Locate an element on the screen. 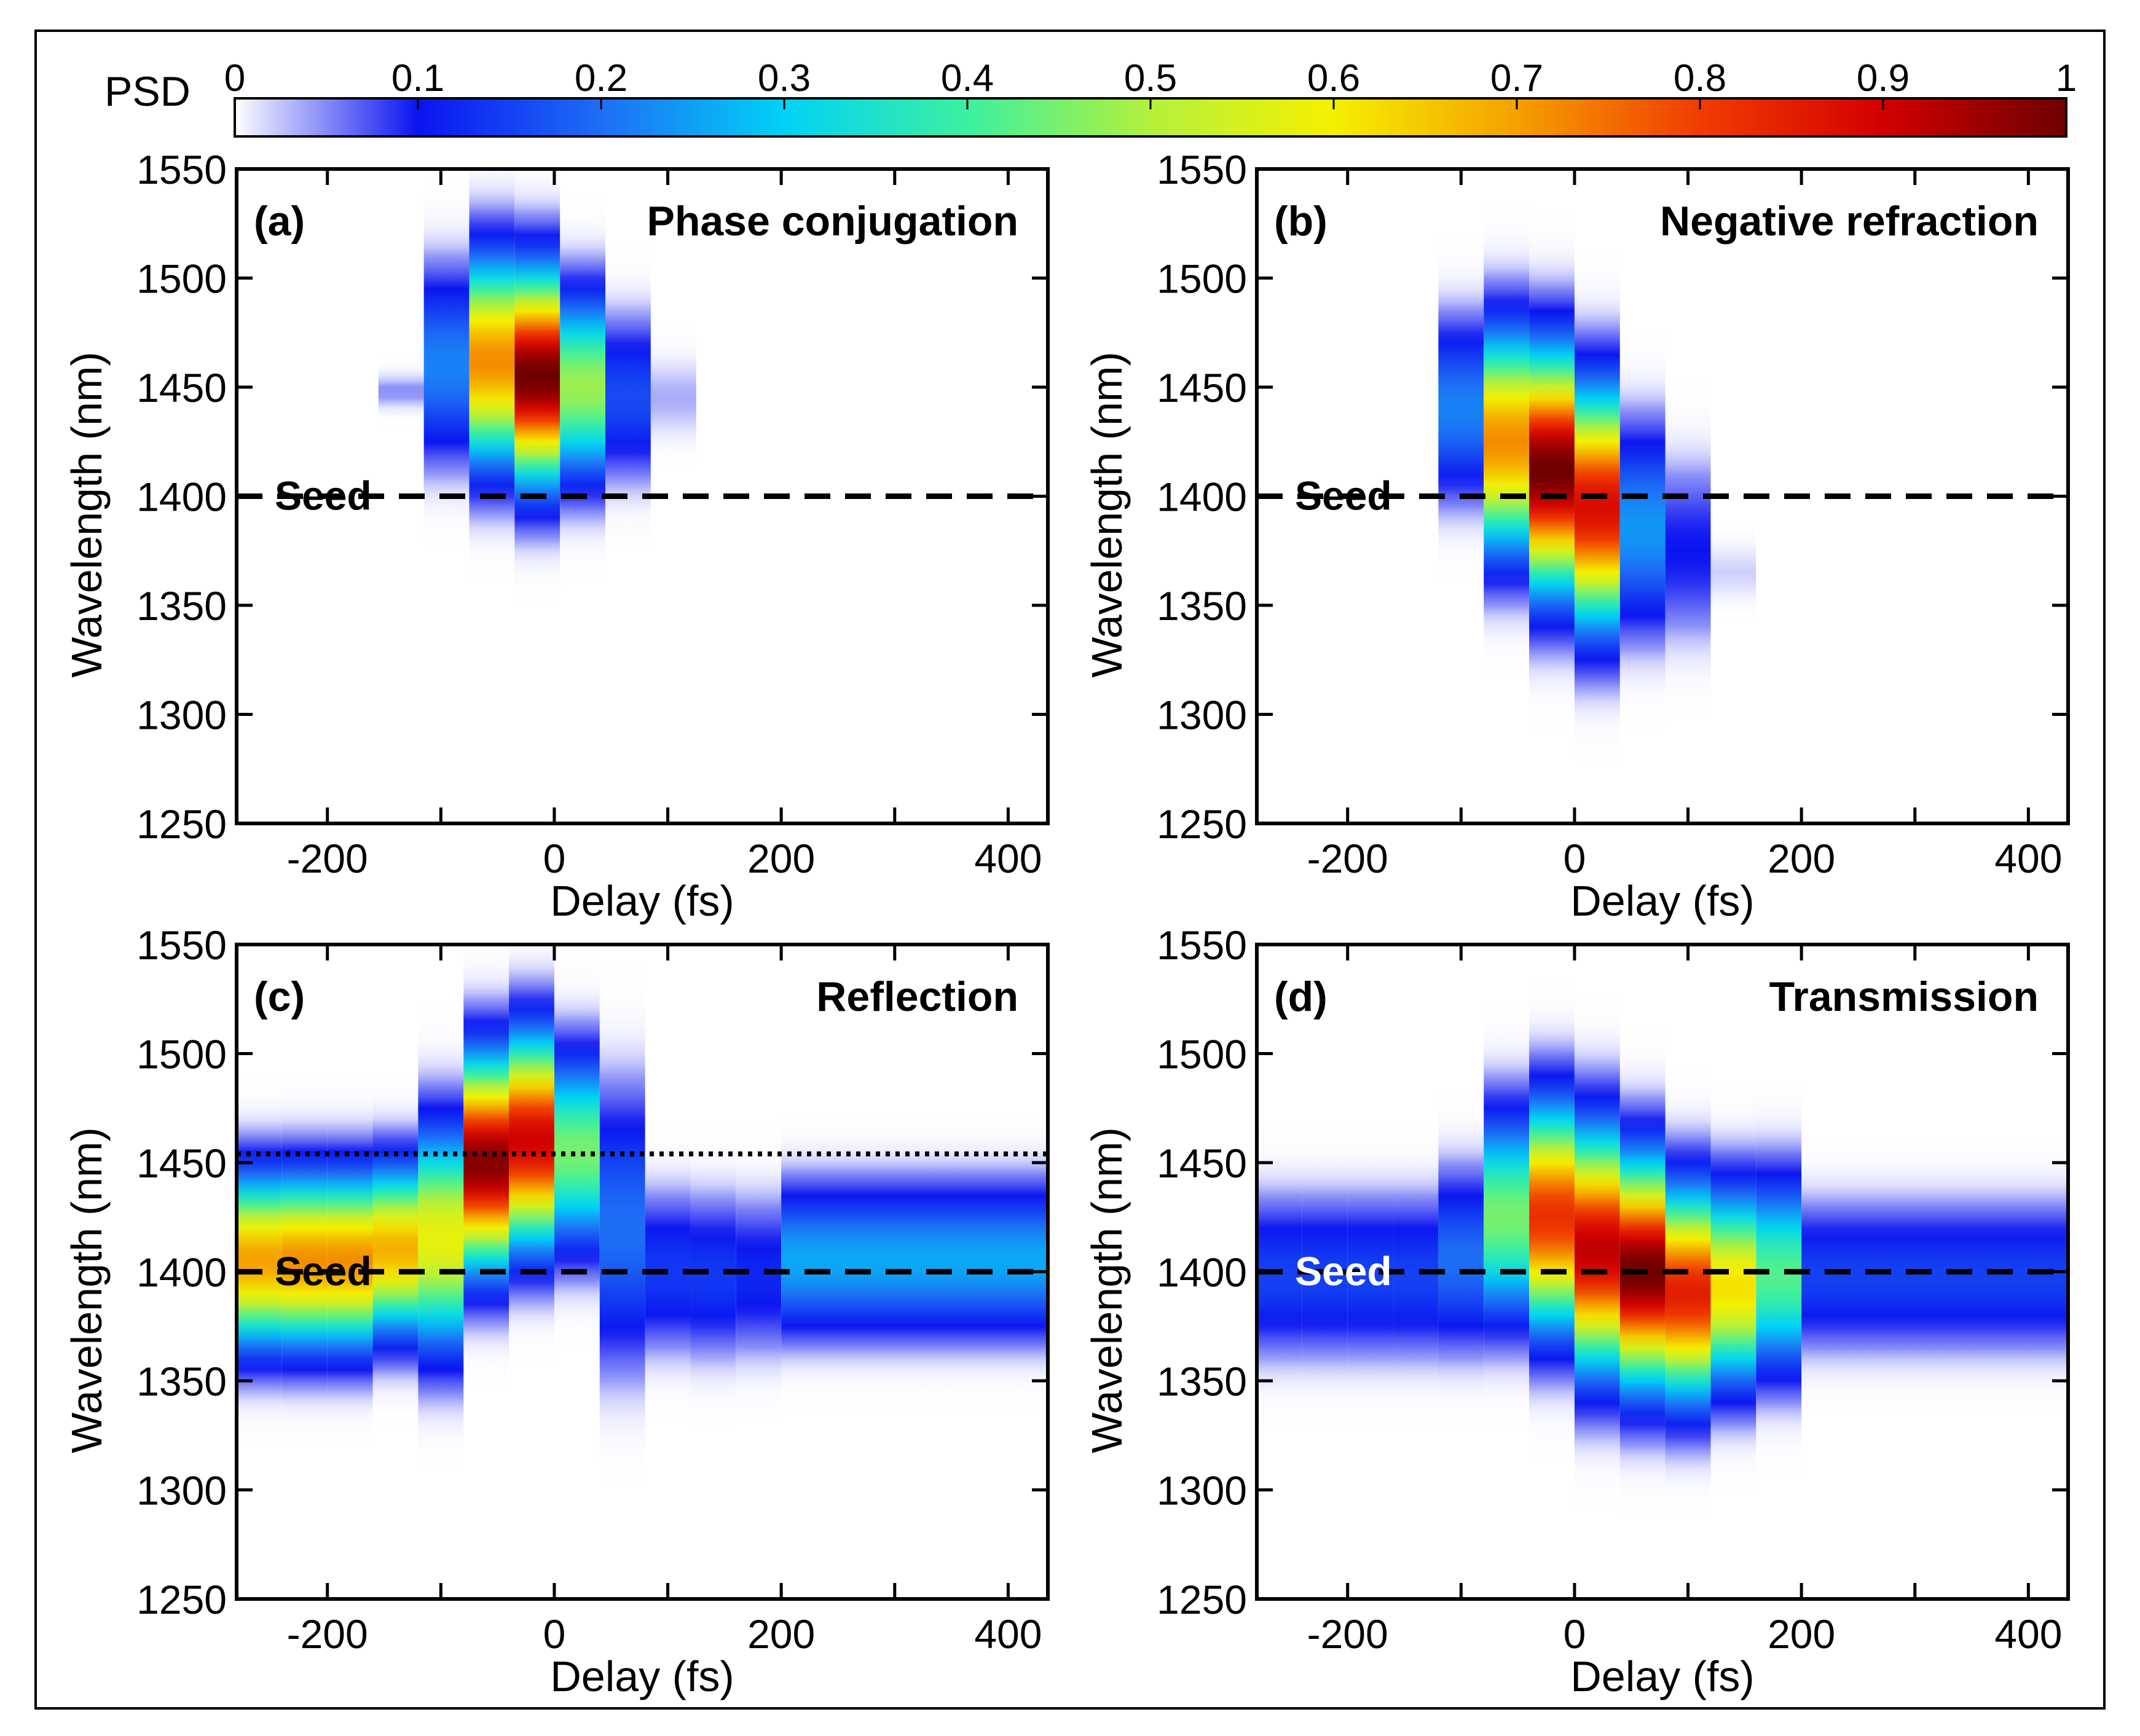 The width and height of the screenshot is (2140, 1736). colorbar-label: PSD is located at coordinates (147, 91).